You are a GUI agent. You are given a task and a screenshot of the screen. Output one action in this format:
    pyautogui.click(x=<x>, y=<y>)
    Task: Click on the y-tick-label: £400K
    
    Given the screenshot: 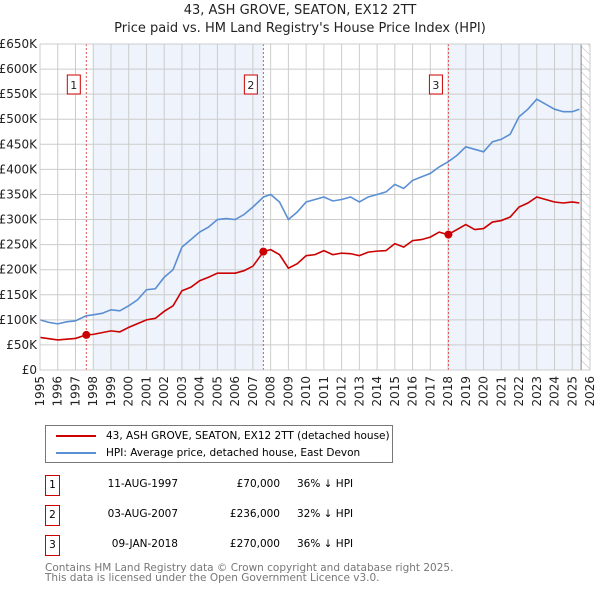 What is the action you would take?
    pyautogui.click(x=19, y=169)
    